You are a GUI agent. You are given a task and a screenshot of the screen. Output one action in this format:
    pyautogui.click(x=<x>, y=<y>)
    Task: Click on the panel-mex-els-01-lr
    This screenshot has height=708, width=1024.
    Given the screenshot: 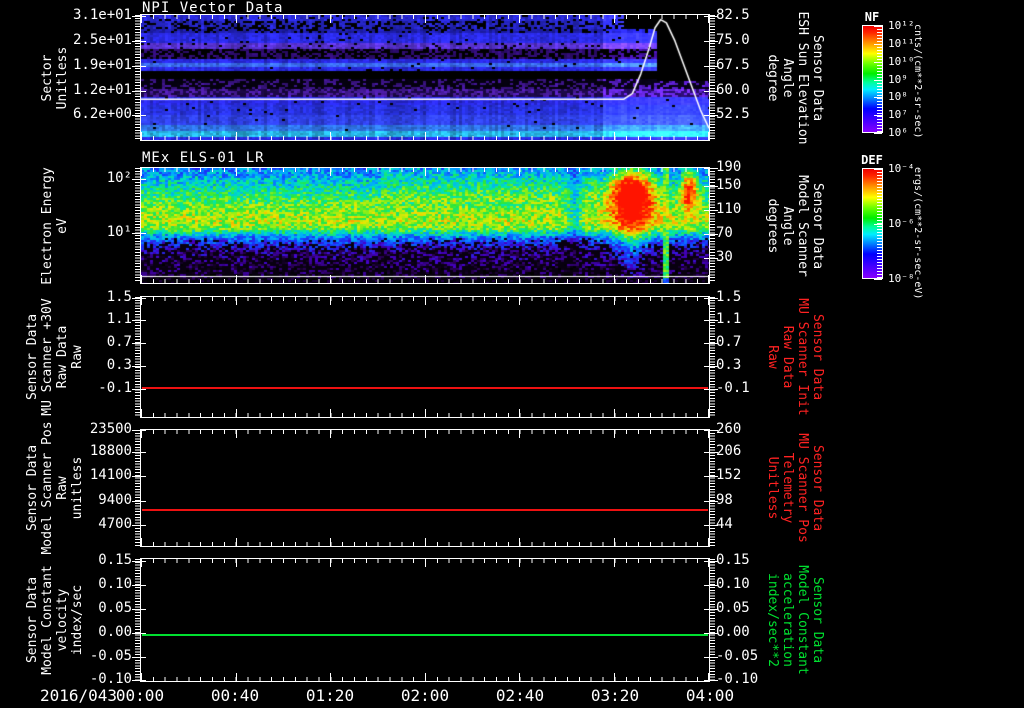 What is the action you would take?
    pyautogui.click(x=425, y=225)
    